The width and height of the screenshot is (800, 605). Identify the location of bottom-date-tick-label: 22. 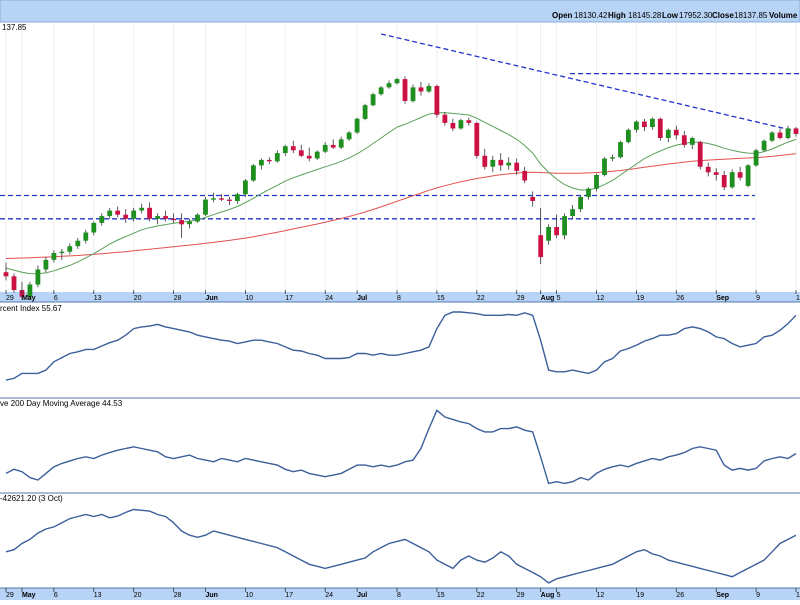
(481, 595).